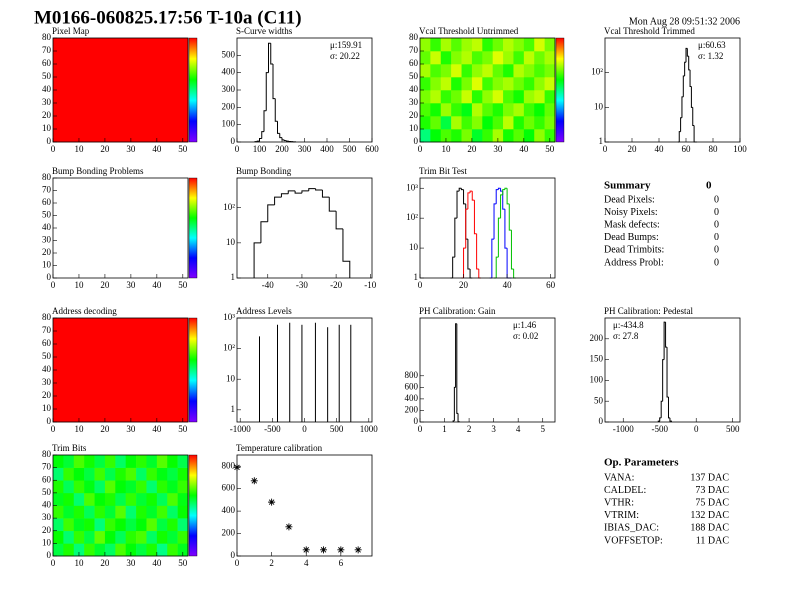 This screenshot has height=612, width=792. I want to click on x-tick-label: -10, so click(370, 285).